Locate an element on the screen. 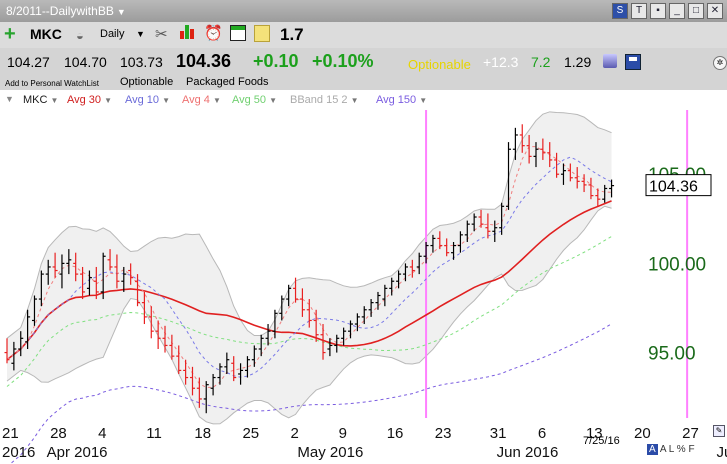 The image size is (727, 464). period-select: Daily is located at coordinates (112, 34).